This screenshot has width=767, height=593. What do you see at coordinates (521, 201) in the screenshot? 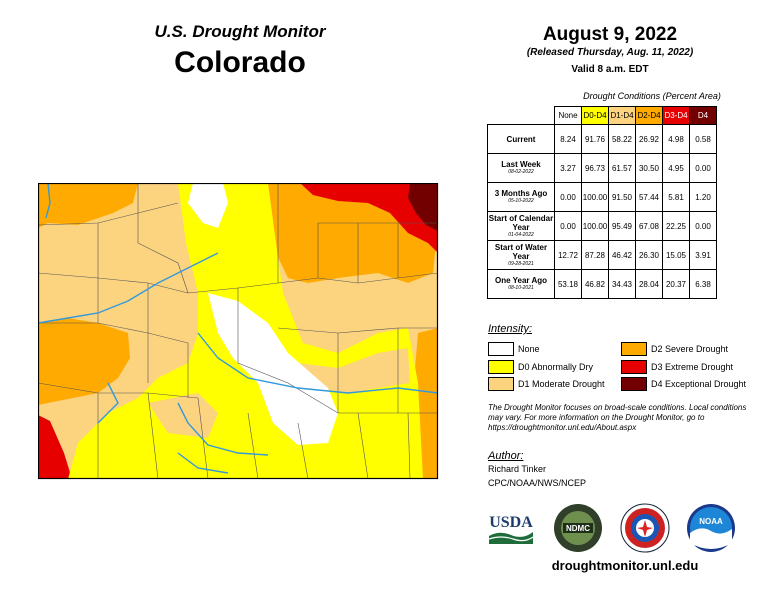
I see `row-date: 05-10-2022` at bounding box center [521, 201].